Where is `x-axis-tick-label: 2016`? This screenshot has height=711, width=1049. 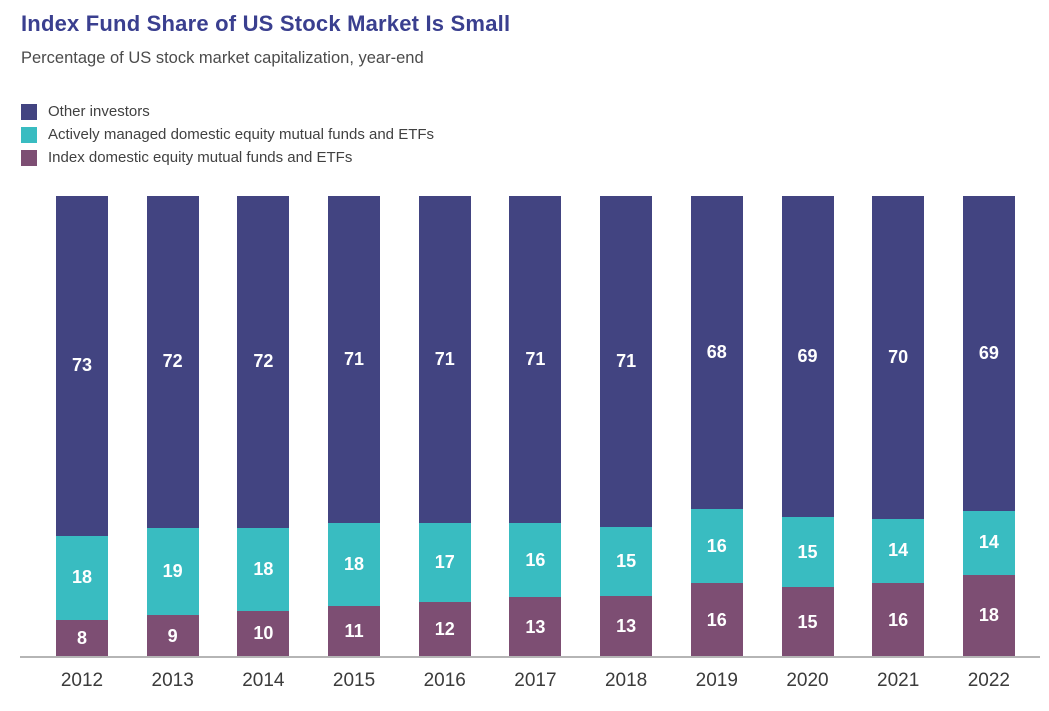
x-axis-tick-label: 2016 is located at coordinates (444, 680).